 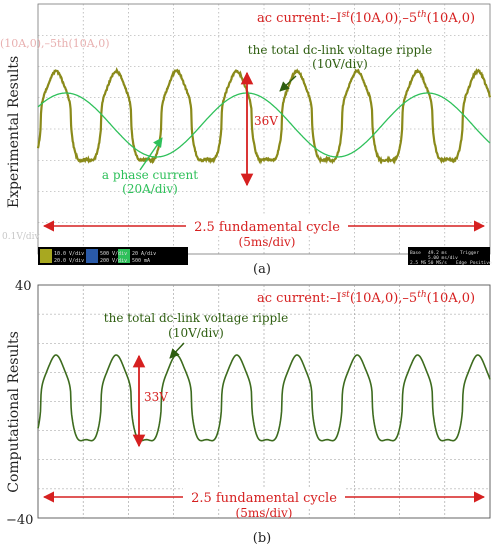 What do you see at coordinates (21, 237) in the screenshot?
I see `panel-a-ghost-left: 0.1V/div` at bounding box center [21, 237].